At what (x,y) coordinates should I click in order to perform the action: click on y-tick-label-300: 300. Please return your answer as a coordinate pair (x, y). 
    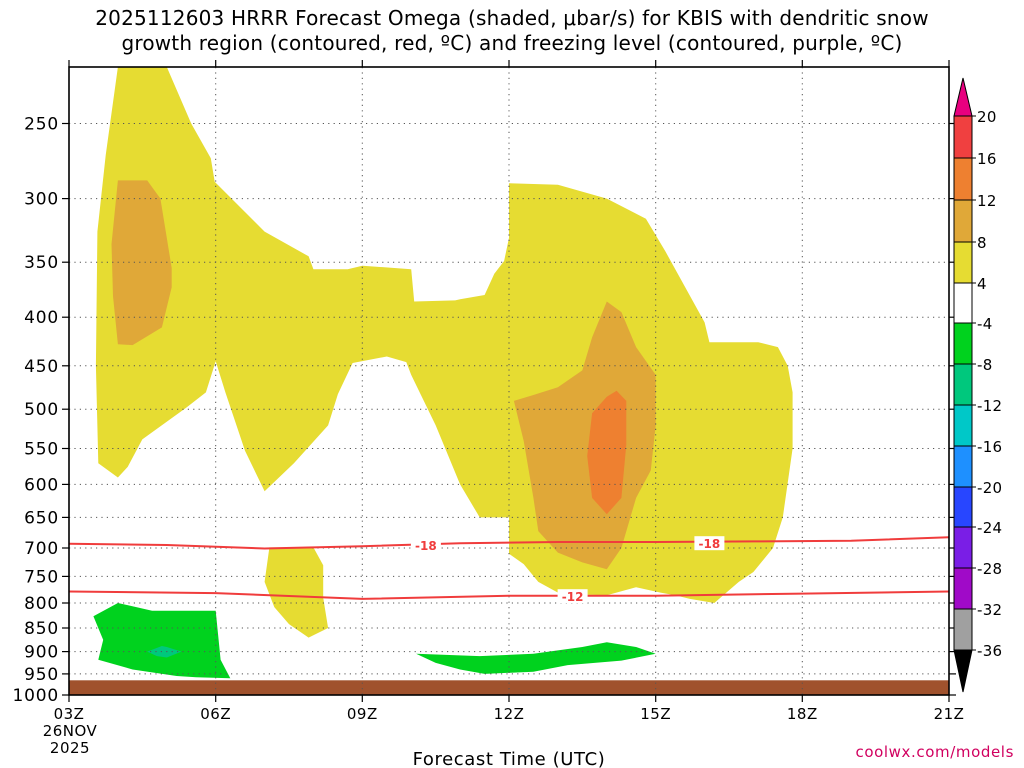
    Looking at the image, I should click on (41, 200).